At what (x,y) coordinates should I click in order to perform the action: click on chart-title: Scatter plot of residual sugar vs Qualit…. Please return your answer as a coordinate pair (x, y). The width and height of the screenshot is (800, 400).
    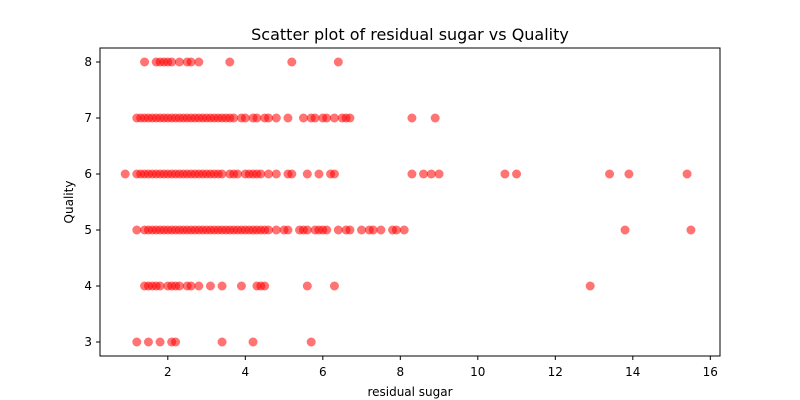
    Looking at the image, I should click on (410, 34).